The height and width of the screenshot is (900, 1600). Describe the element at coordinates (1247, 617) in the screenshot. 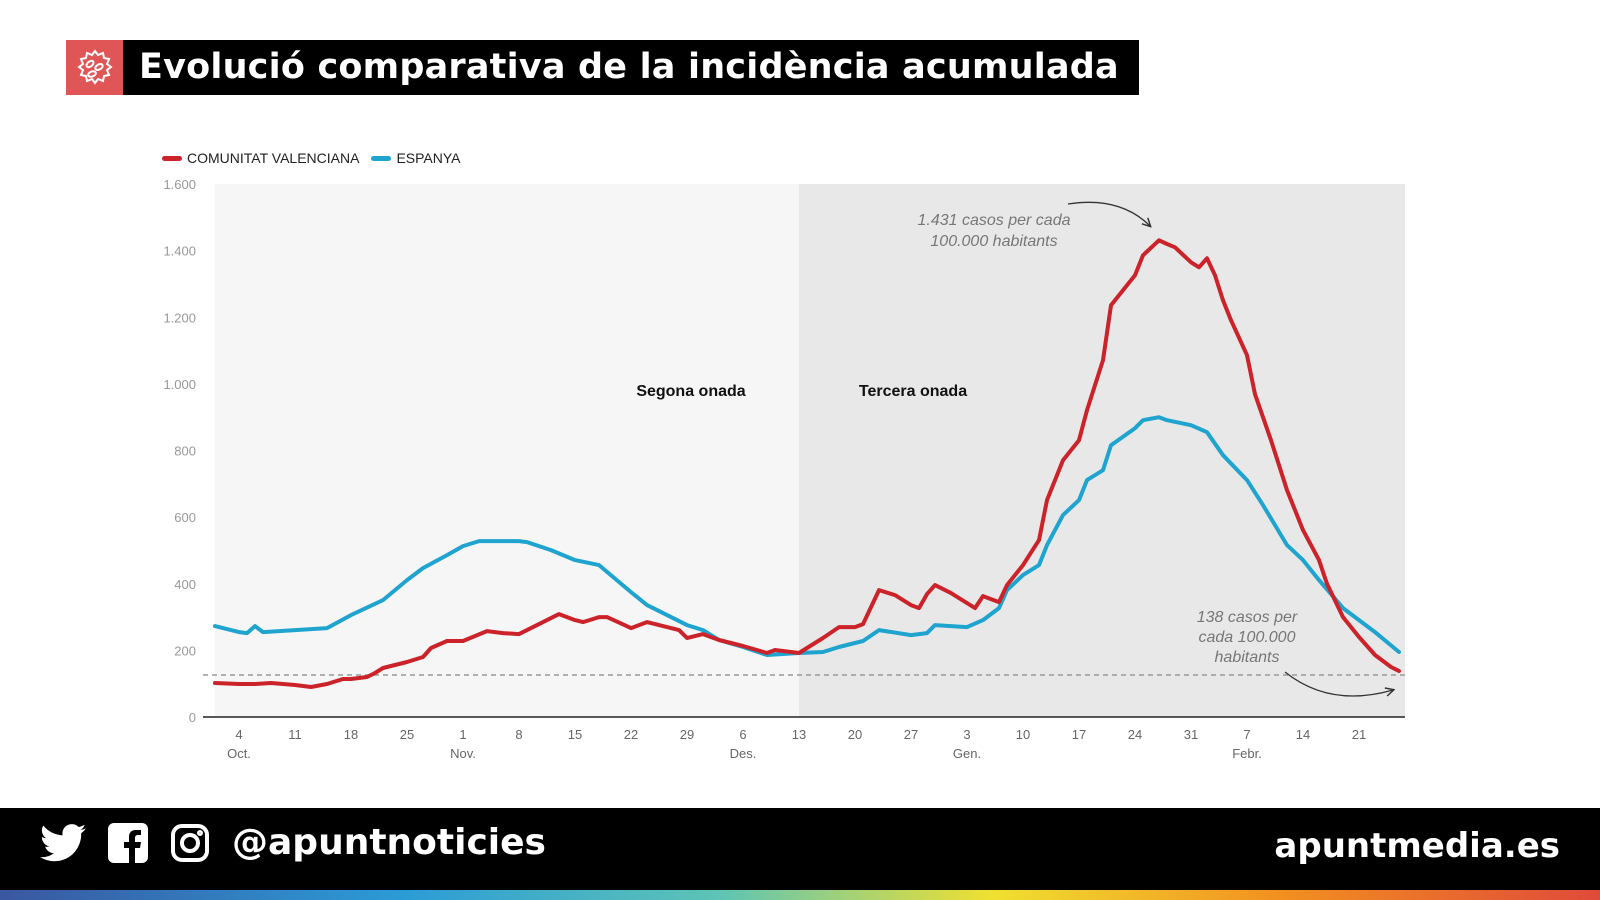

I see `annotation-end-text: 138 casos per` at that location.